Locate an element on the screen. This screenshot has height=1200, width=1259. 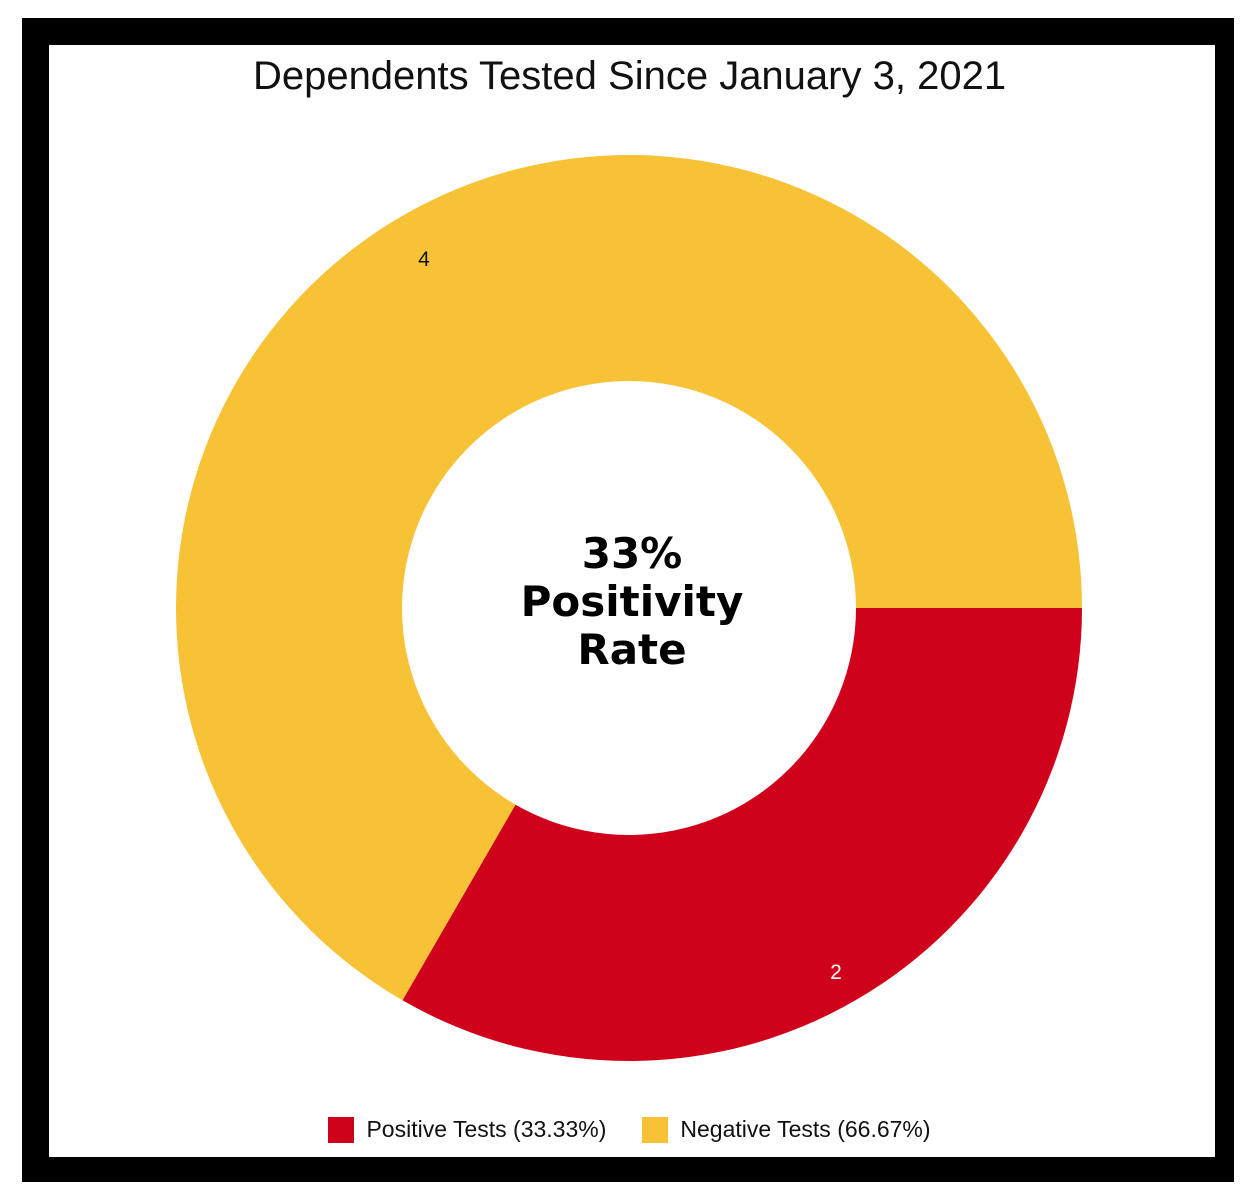
legend-swatch-negative is located at coordinates (655, 1129).